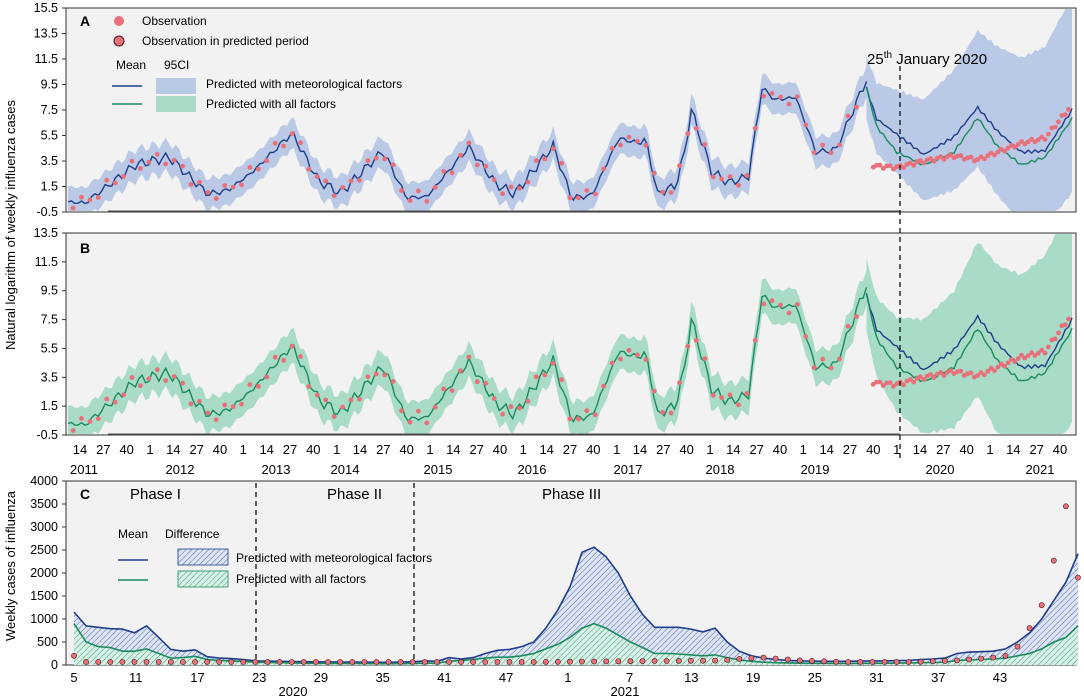 Image resolution: width=1084 pixels, height=699 pixels. Describe the element at coordinates (192, 534) in the screenshot. I see `legend-c-difference: Difference` at that location.